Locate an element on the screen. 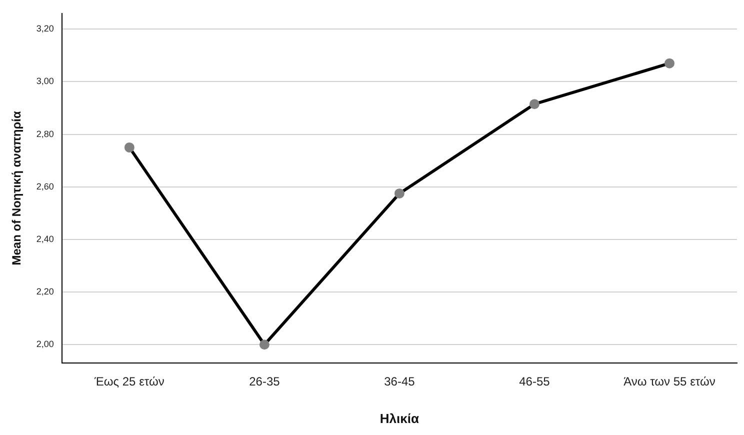 This screenshot has width=744, height=435. x-tick-label: 26-35 is located at coordinates (264, 381).